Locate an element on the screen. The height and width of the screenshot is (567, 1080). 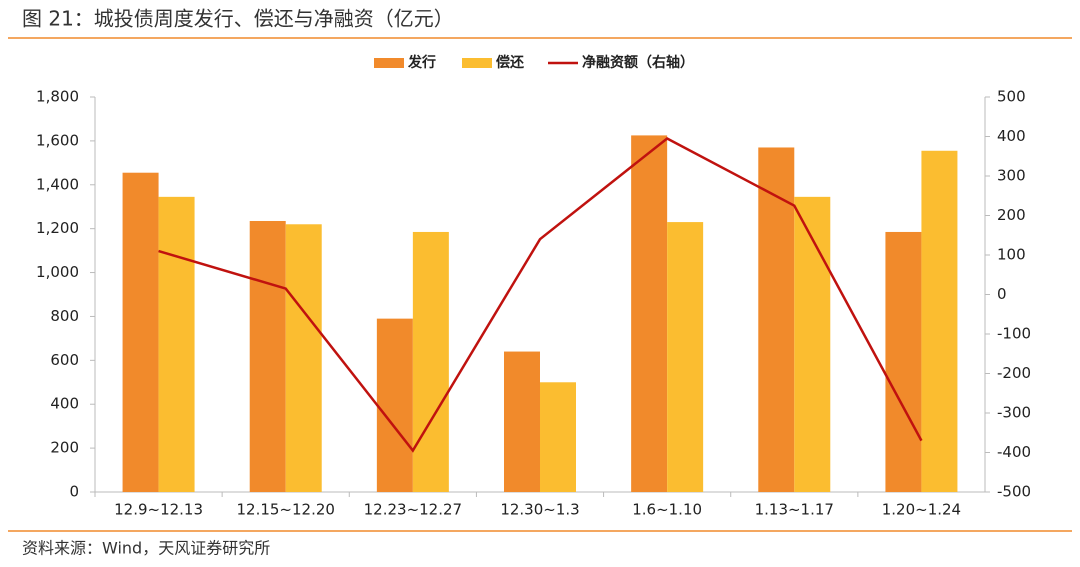
legend-label: 偿还 is located at coordinates (510, 62).